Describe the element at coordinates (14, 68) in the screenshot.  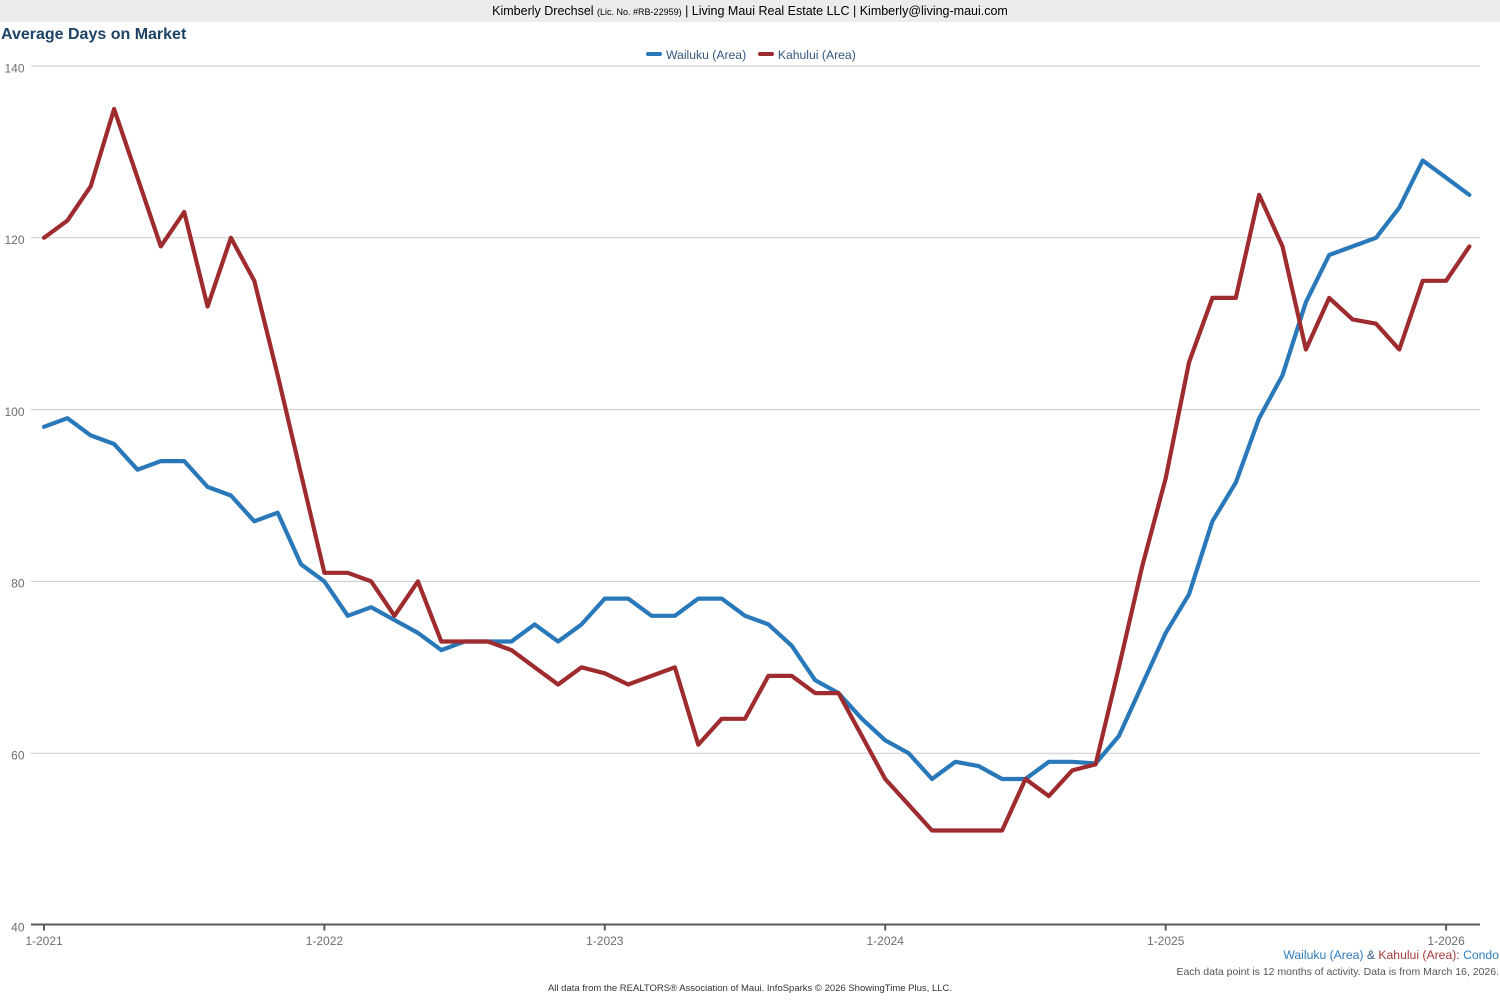
I see `svg-text: 140` at that location.